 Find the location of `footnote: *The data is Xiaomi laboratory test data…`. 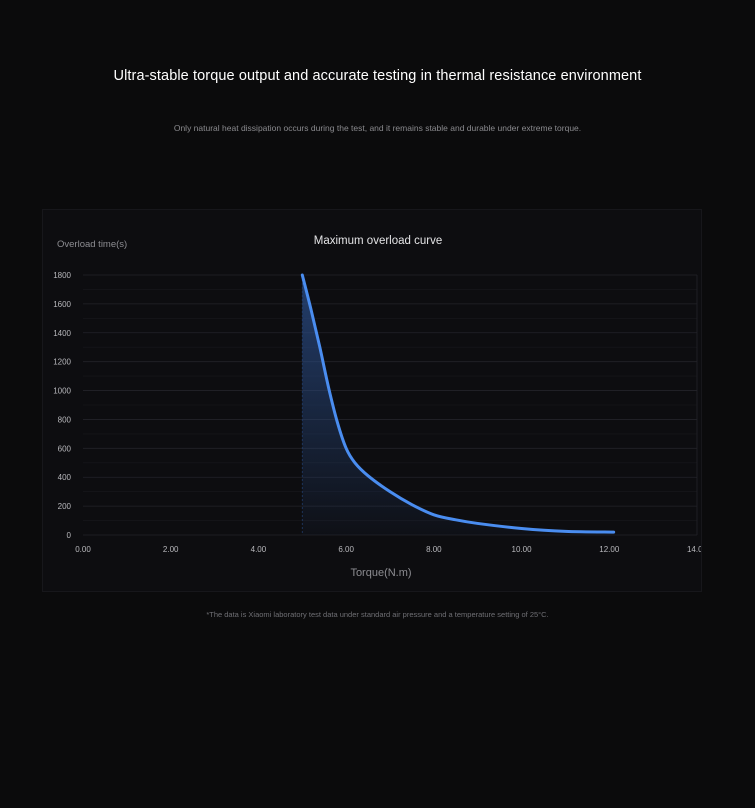

footnote: *The data is Xiaomi laboratory test data… is located at coordinates (377, 614).